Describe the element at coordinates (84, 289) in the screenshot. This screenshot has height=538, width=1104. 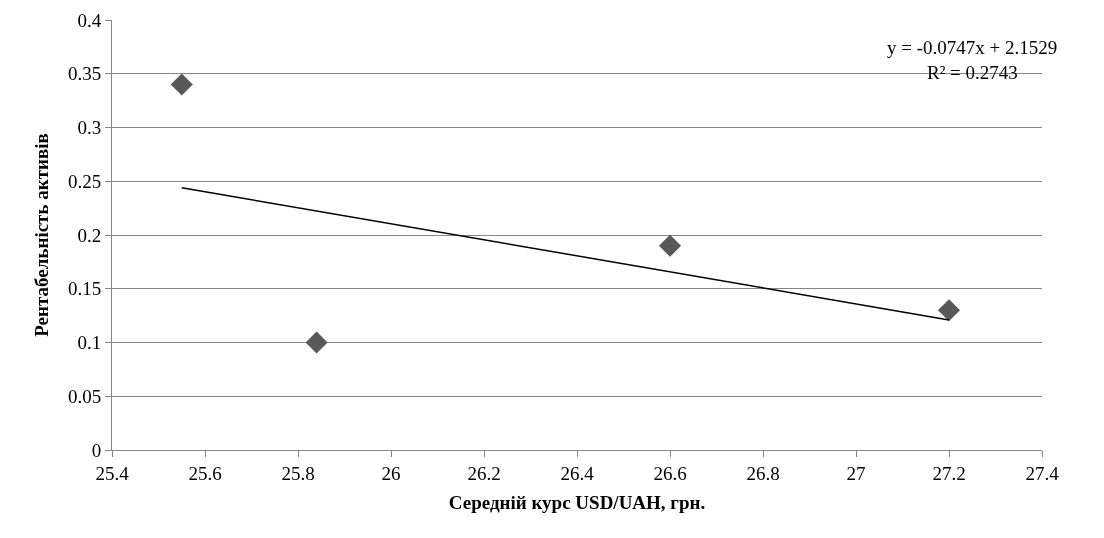
I see `y-tick-label: 0.15` at that location.